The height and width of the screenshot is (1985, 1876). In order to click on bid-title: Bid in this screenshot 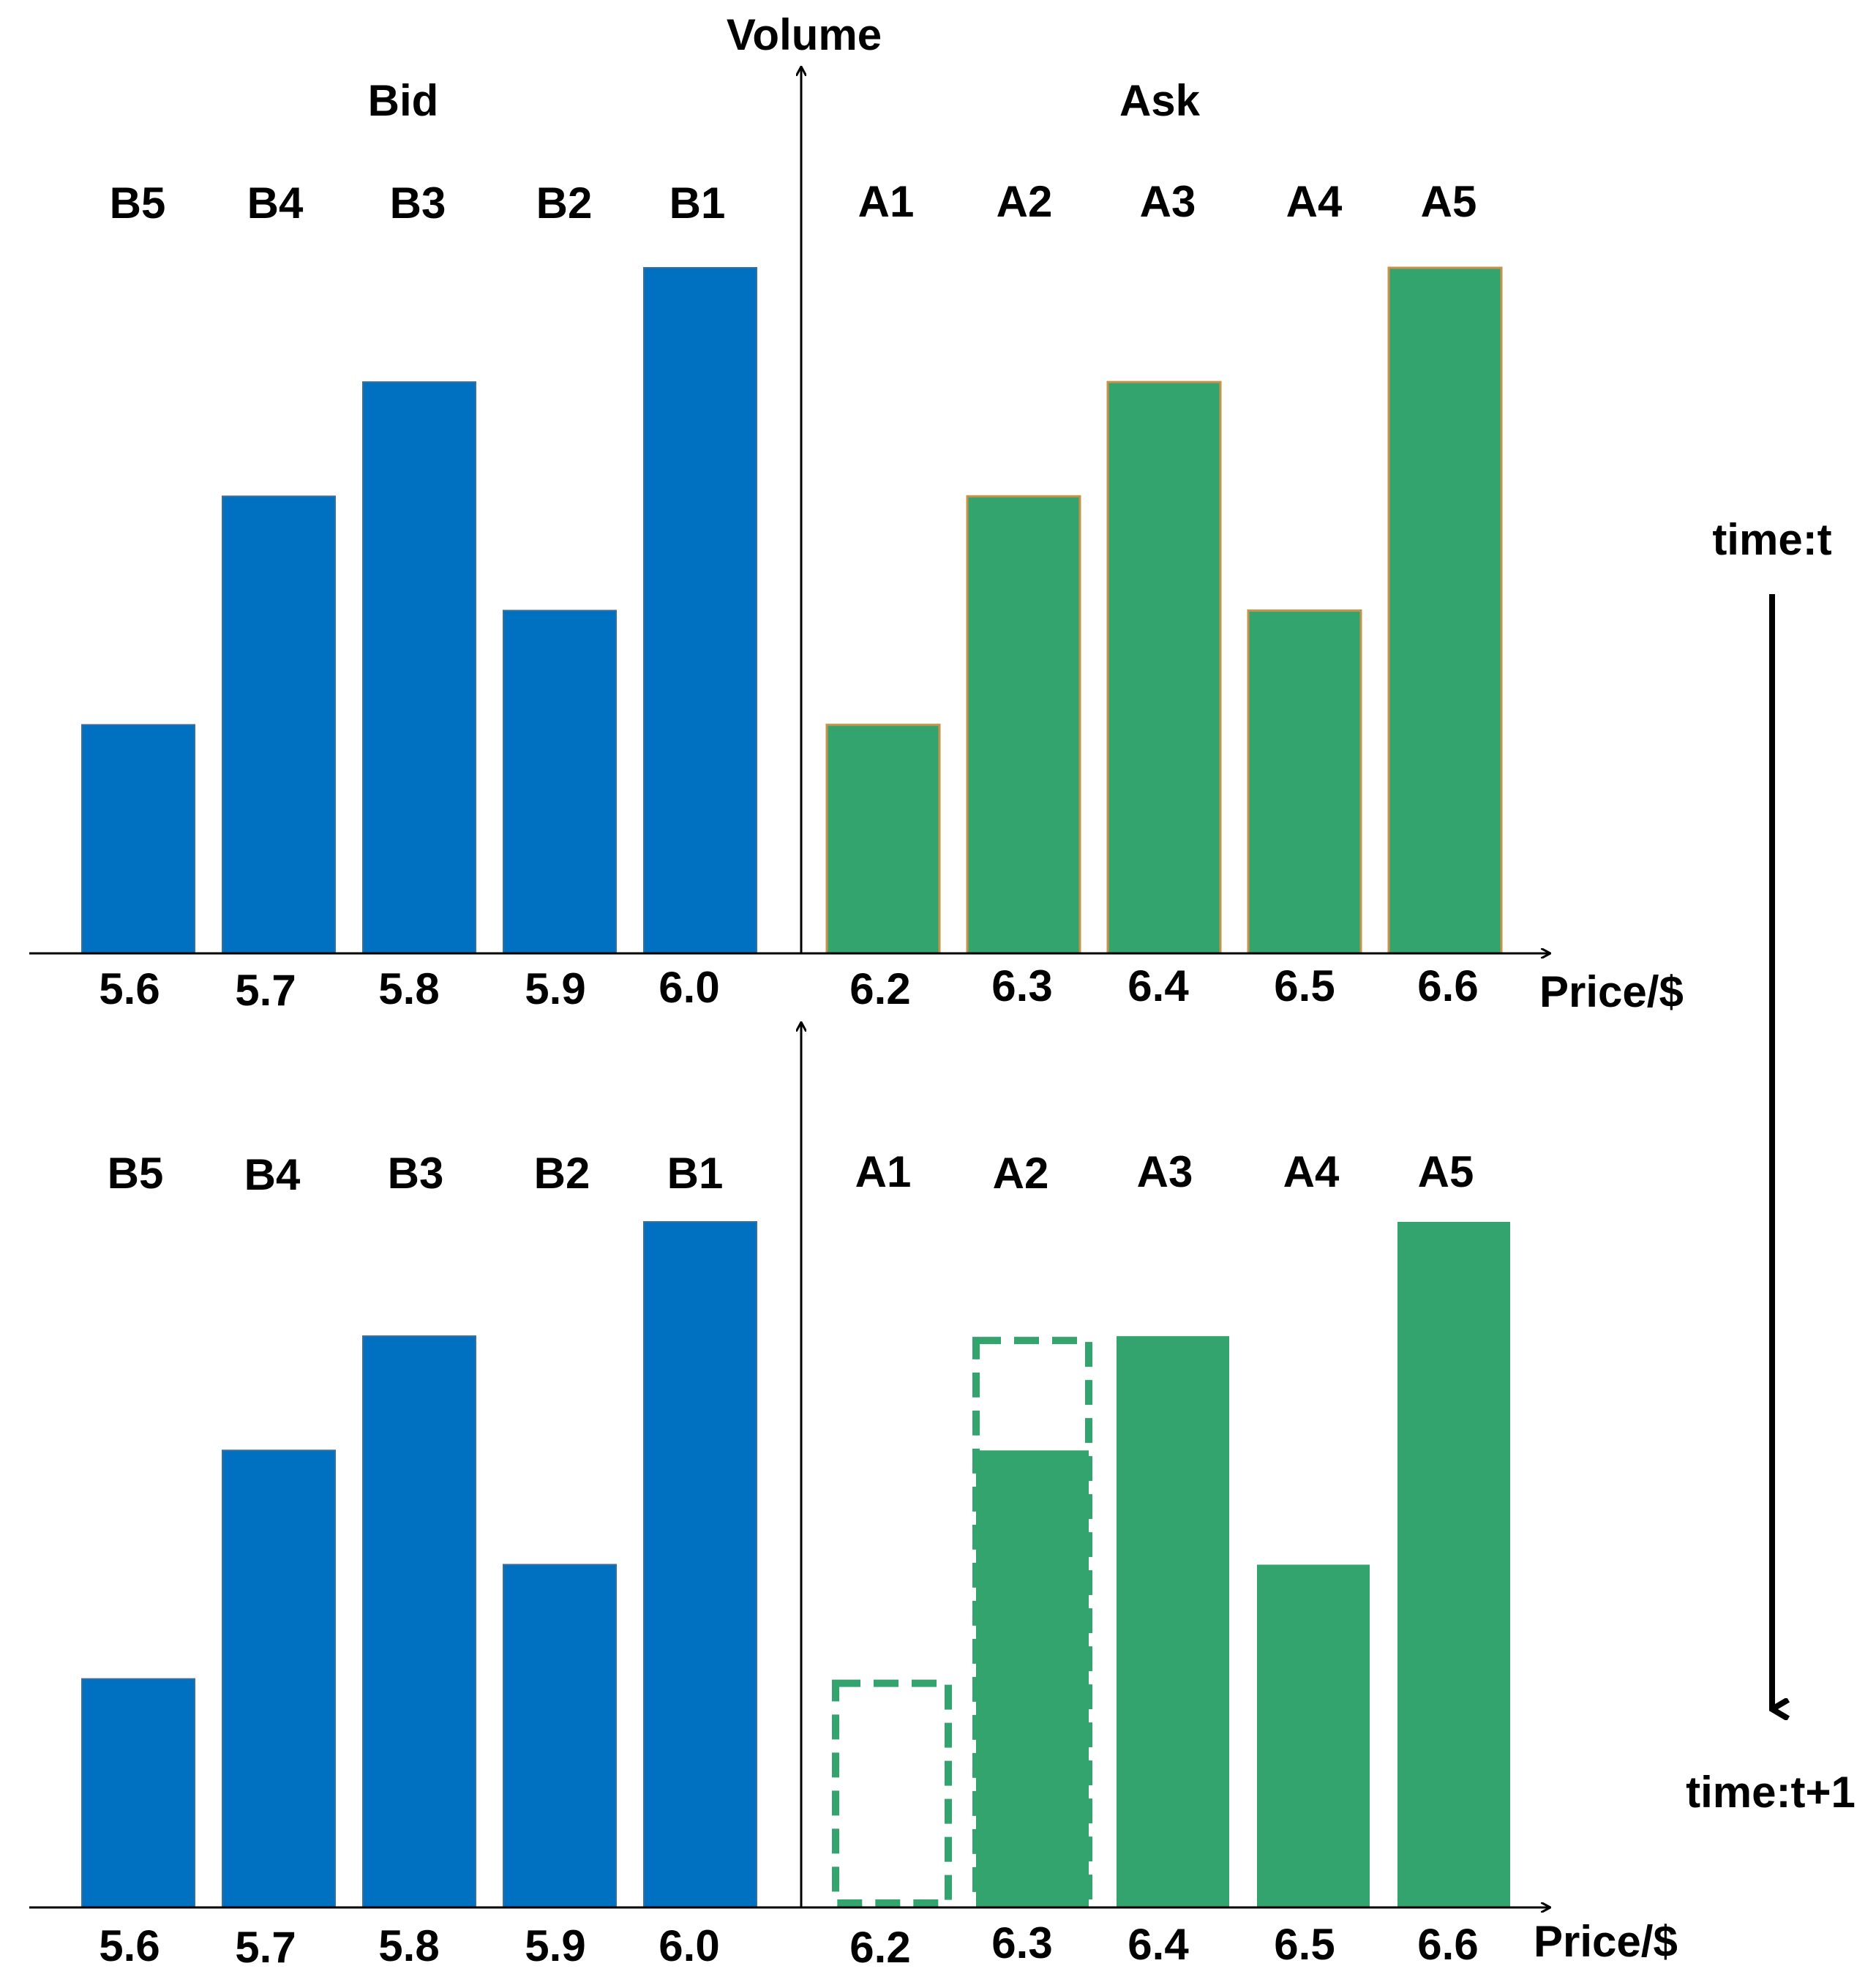, I will do `click(403, 100)`.